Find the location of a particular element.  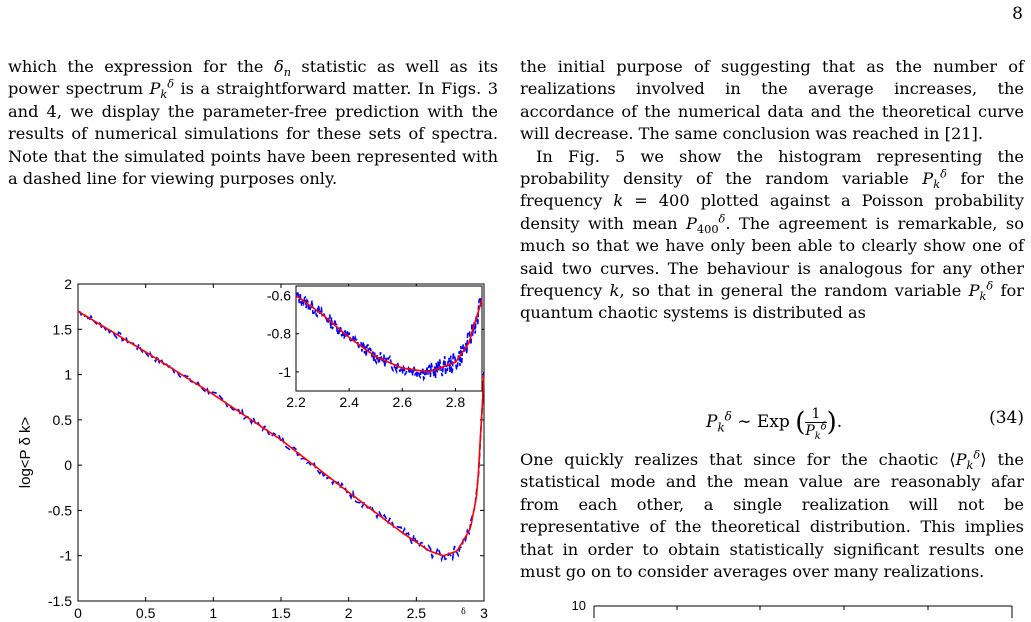

y-tick-label: -0.5 is located at coordinates (60, 510).